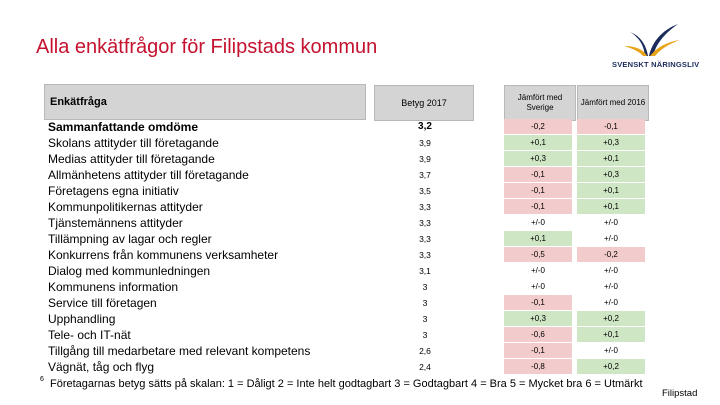 This screenshot has width=720, height=405. What do you see at coordinates (360, 287) in the screenshot?
I see `table-row: Kommunens information 3 +/-0 +/-0` at bounding box center [360, 287].